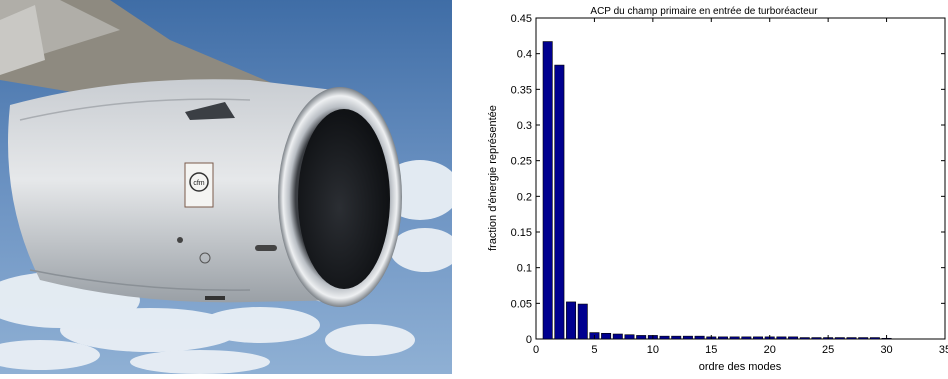  Describe the element at coordinates (524, 269) in the screenshot. I see `y-tick-label: 0.1` at that location.